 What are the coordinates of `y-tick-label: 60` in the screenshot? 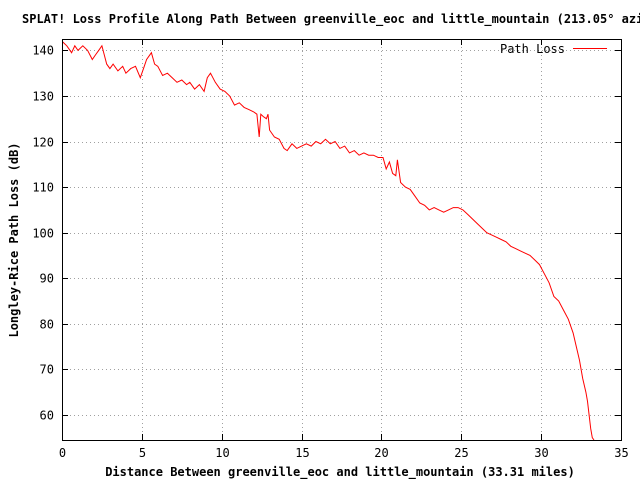 It's located at (47, 416).